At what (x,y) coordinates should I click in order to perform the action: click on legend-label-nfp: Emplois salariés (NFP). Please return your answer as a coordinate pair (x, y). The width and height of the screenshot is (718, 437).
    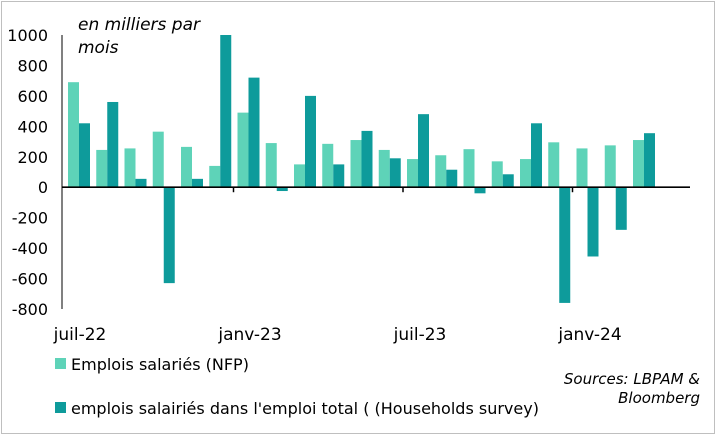
    Looking at the image, I should click on (160, 364).